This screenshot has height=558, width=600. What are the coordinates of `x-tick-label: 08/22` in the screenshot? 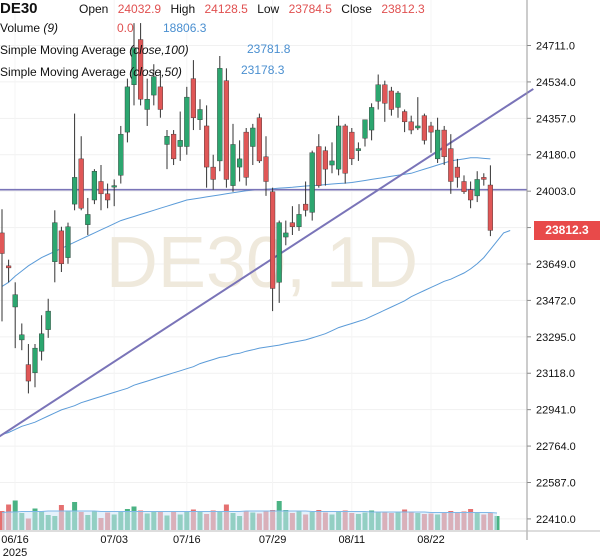 It's located at (431, 540).